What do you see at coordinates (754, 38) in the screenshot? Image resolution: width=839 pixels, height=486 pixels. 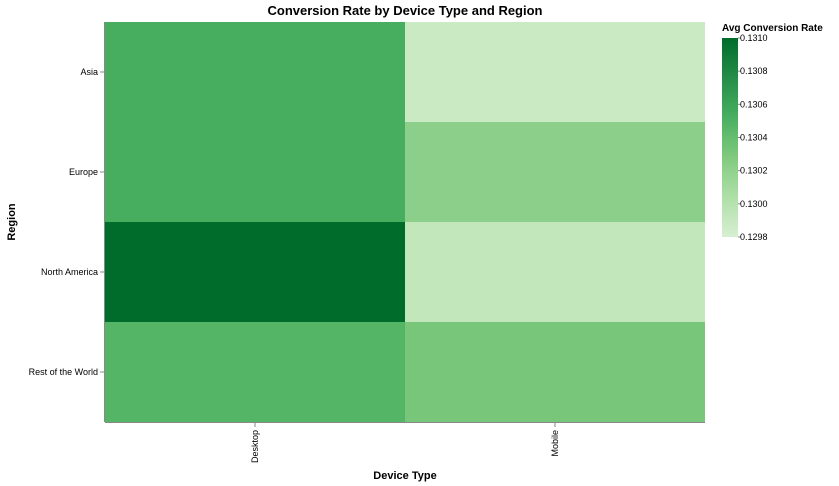 I see `legend-tick-label: 0.1310` at bounding box center [754, 38].